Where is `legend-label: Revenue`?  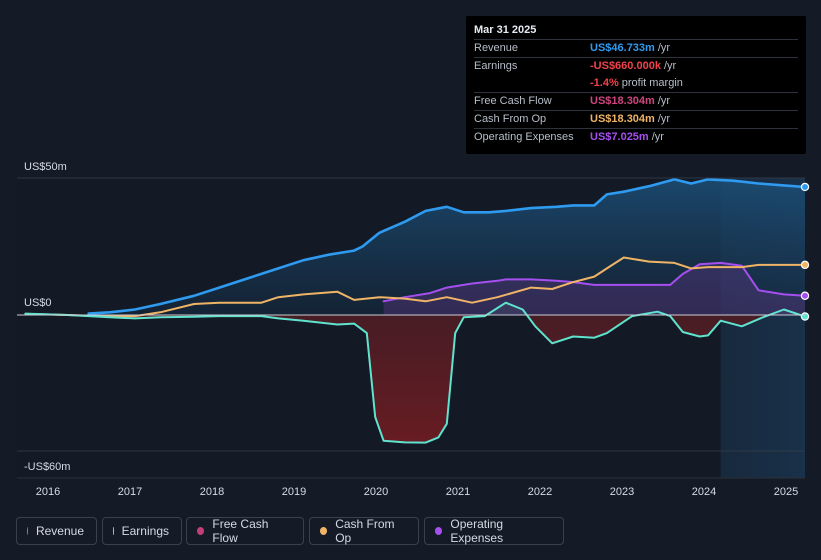 legend-label: Revenue is located at coordinates (59, 531).